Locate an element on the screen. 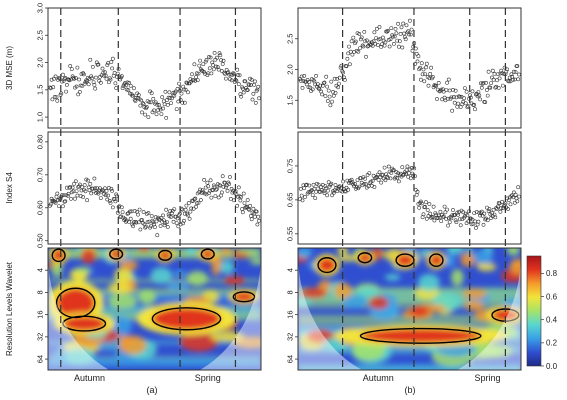 This screenshot has height=400, width=567. cone-of-influence is located at coordinates (409, 309).